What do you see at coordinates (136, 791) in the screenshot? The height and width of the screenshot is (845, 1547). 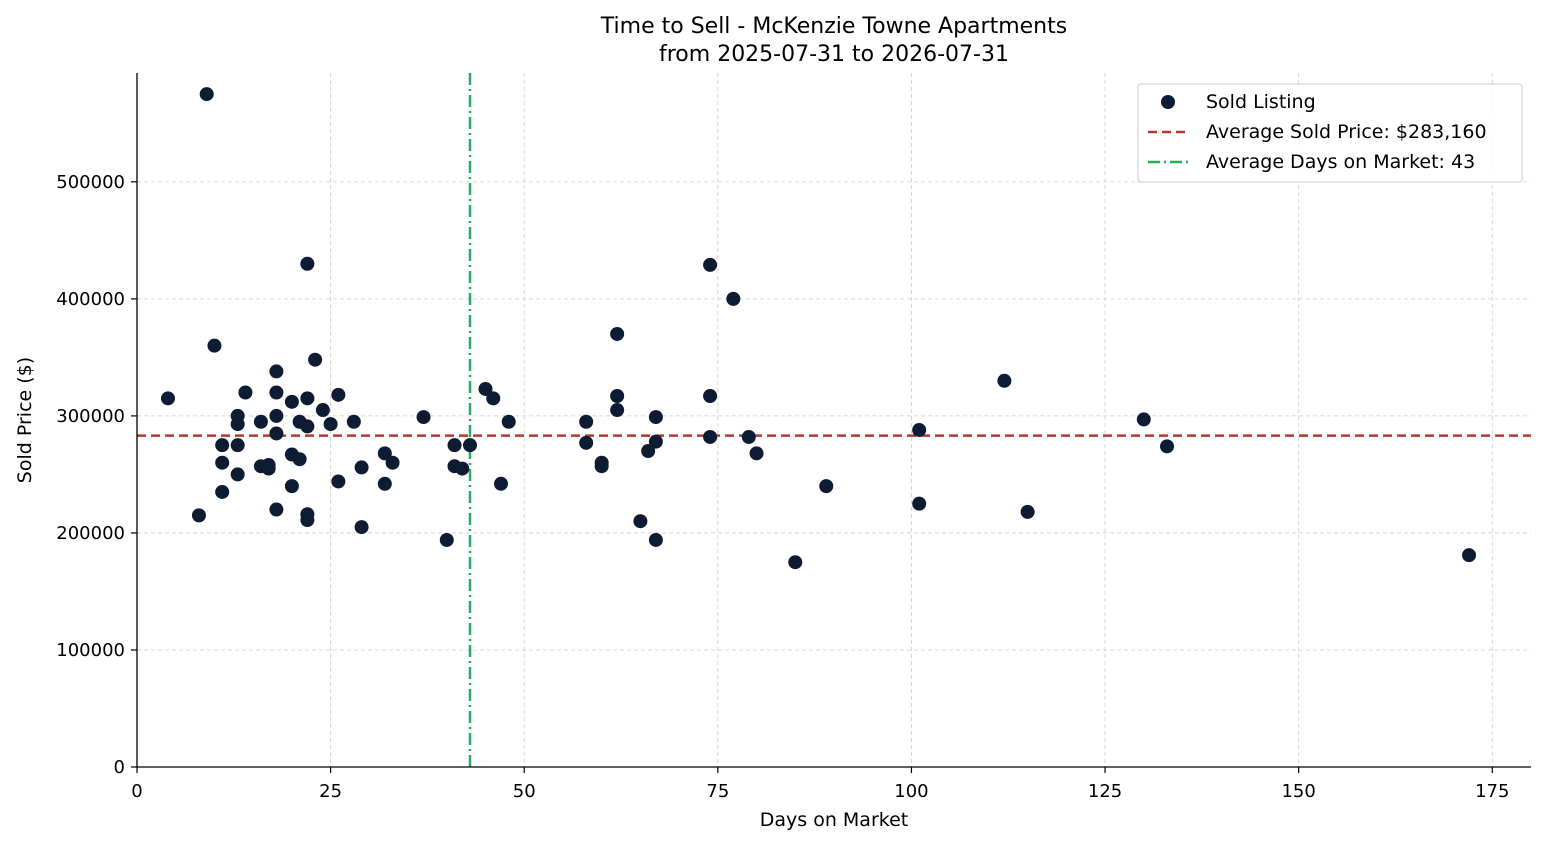 I see `x-tick-label: 0` at bounding box center [136, 791].